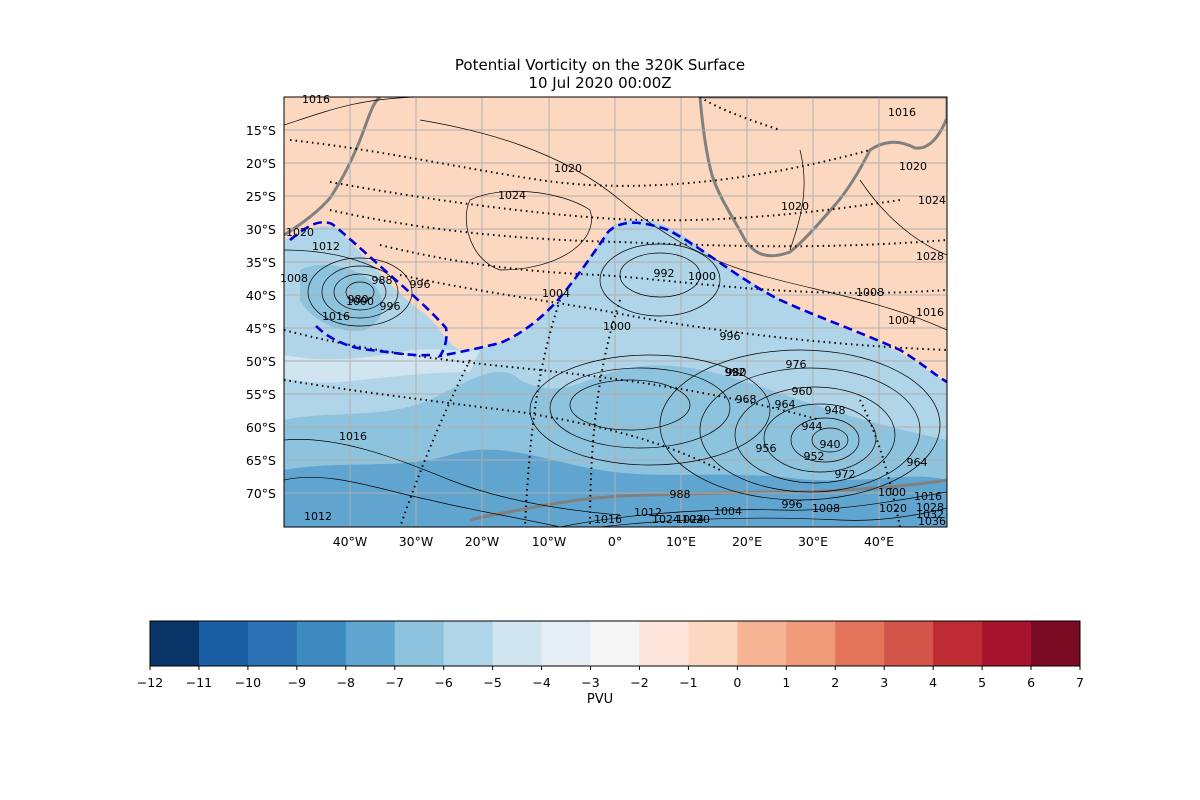 The image size is (1200, 800). I want to click on contour-label: 1012, so click(326, 246).